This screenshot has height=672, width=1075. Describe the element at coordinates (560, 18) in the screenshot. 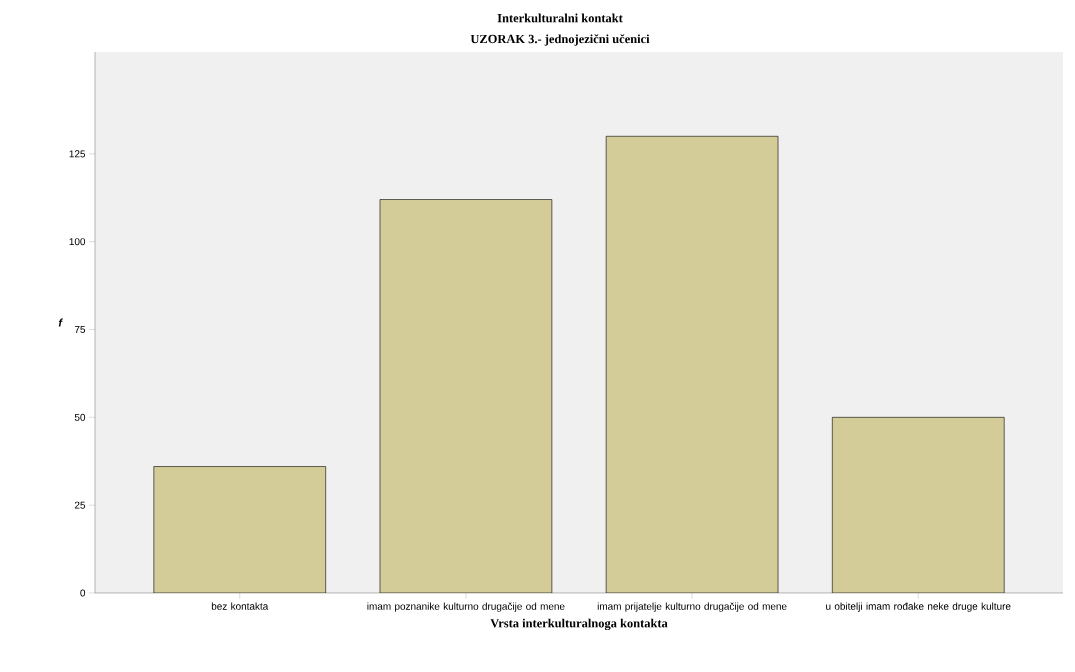

I see `chart-title: Interkulturalni kontakt` at that location.